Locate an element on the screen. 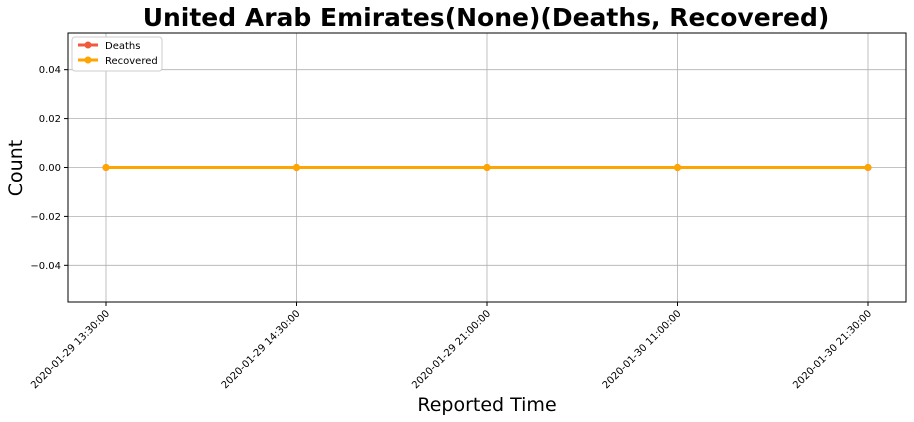  series-lines is located at coordinates (487, 167).